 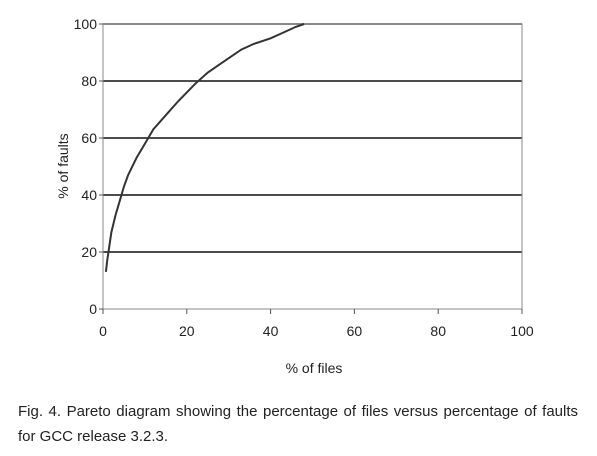 I want to click on x-tick-label: 20, so click(x=187, y=331).